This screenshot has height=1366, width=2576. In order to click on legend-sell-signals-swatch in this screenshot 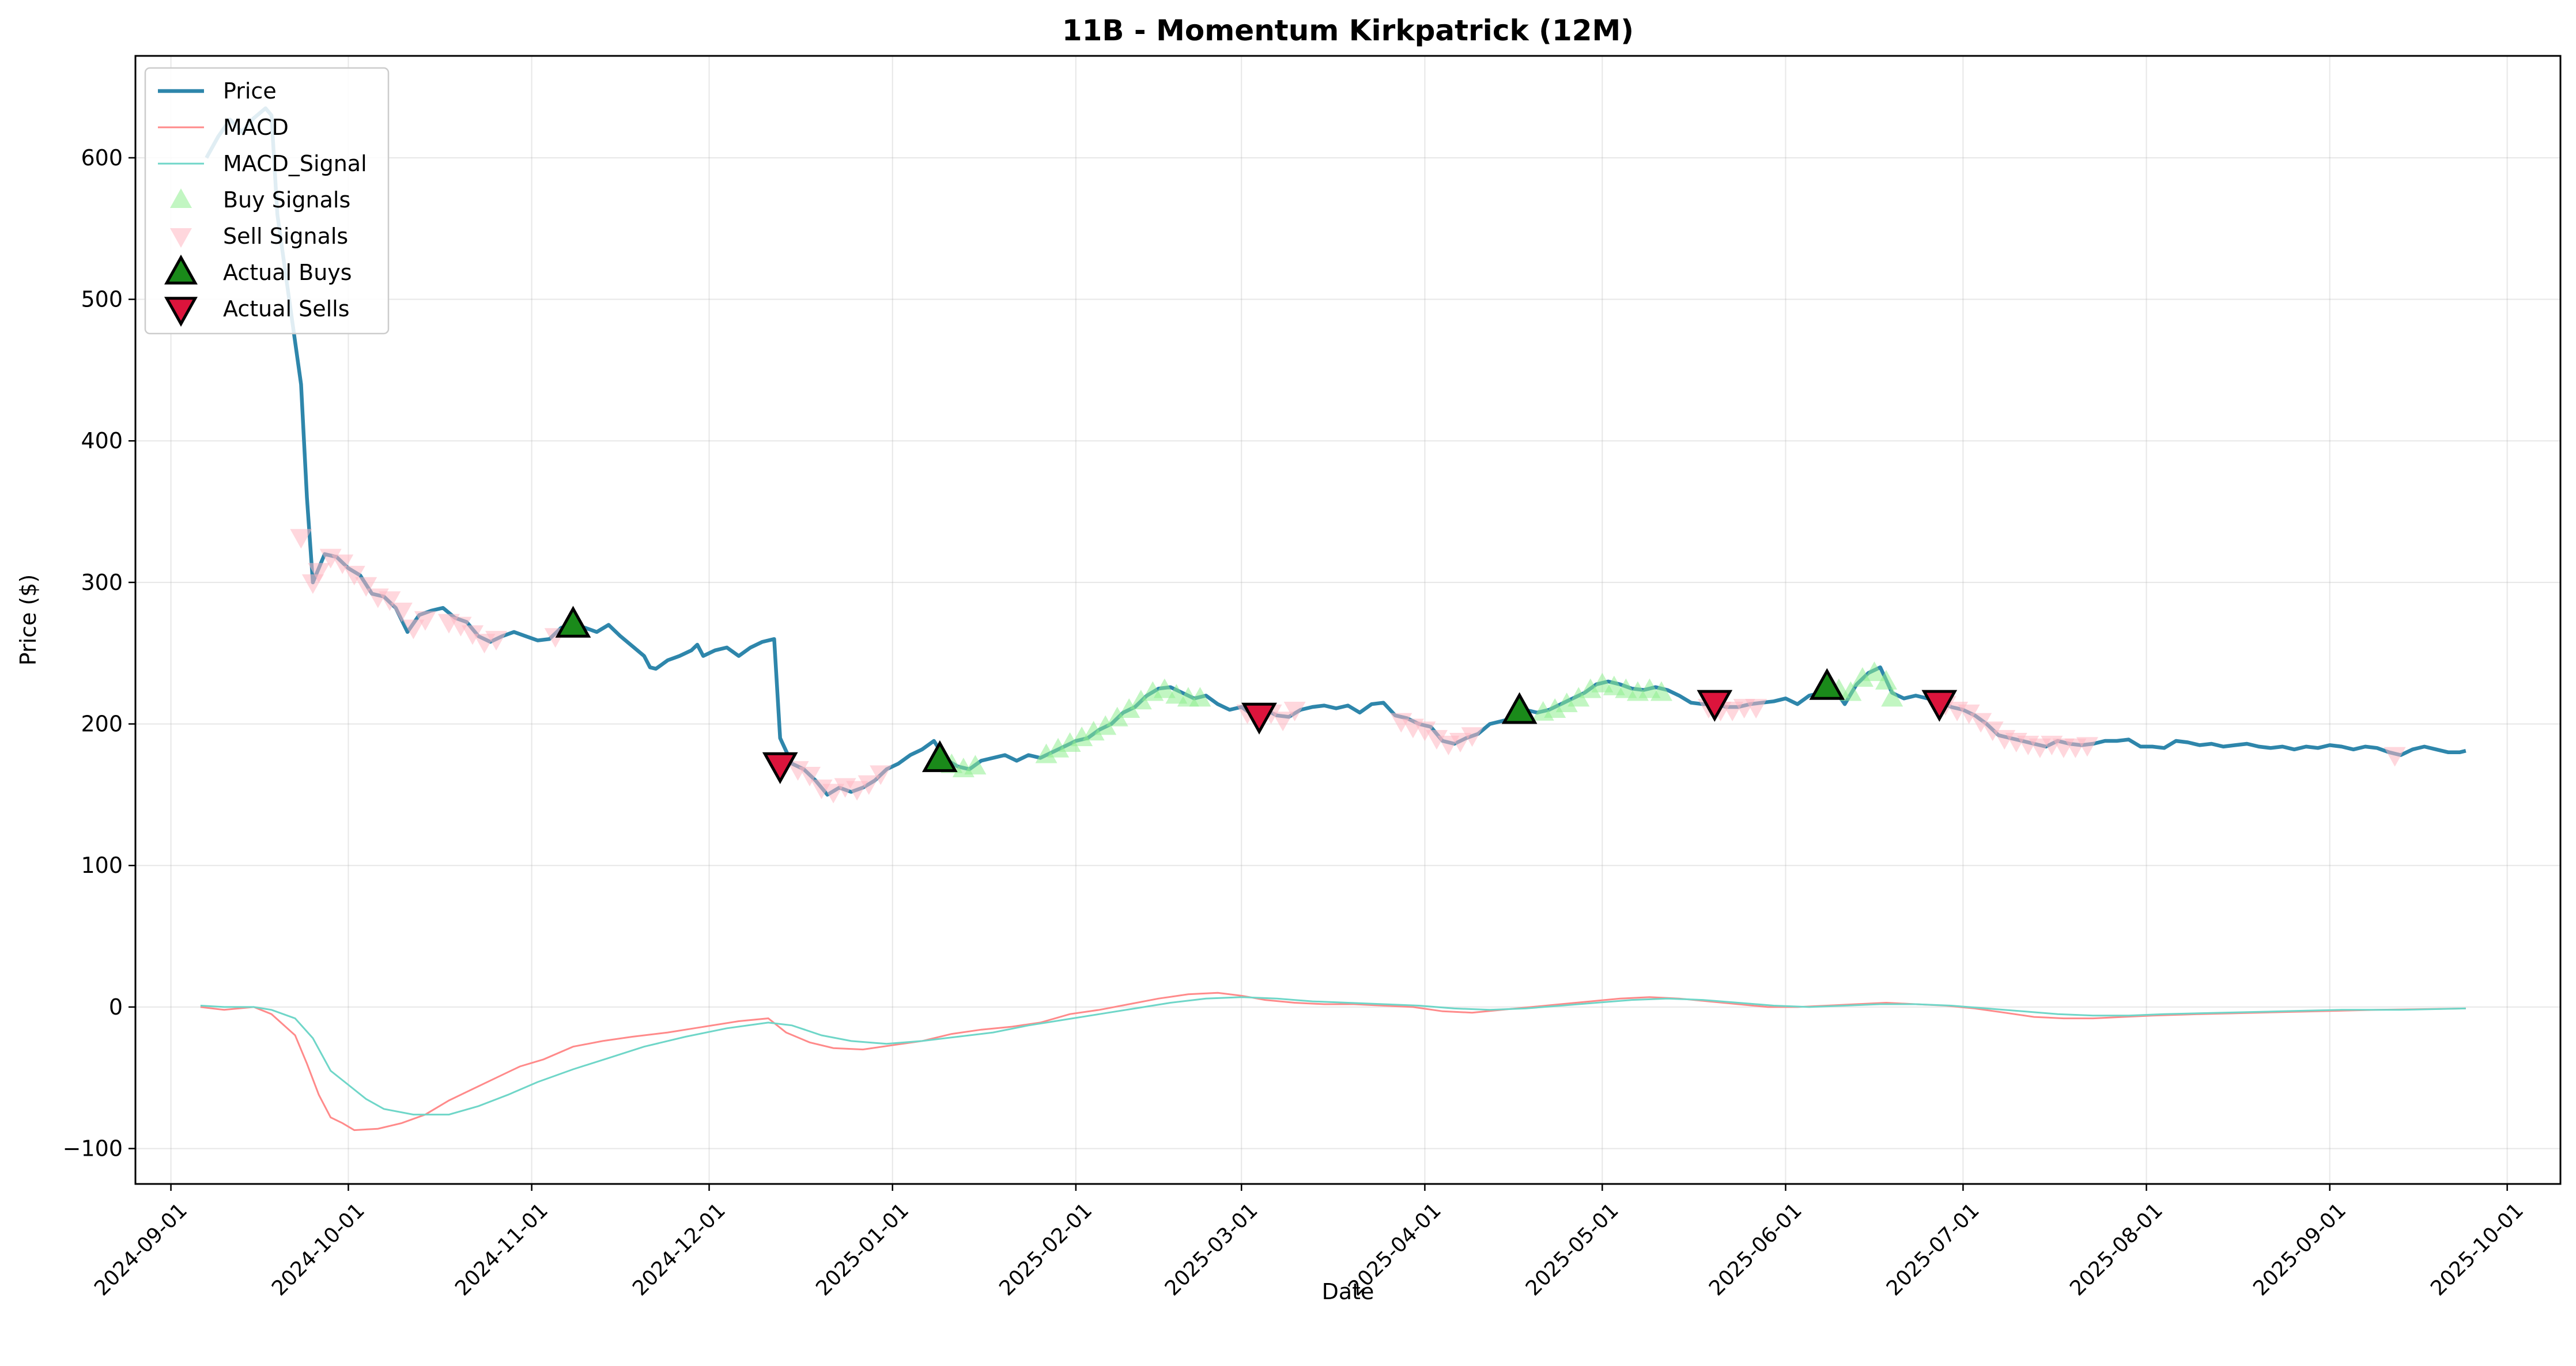, I will do `click(181, 238)`.